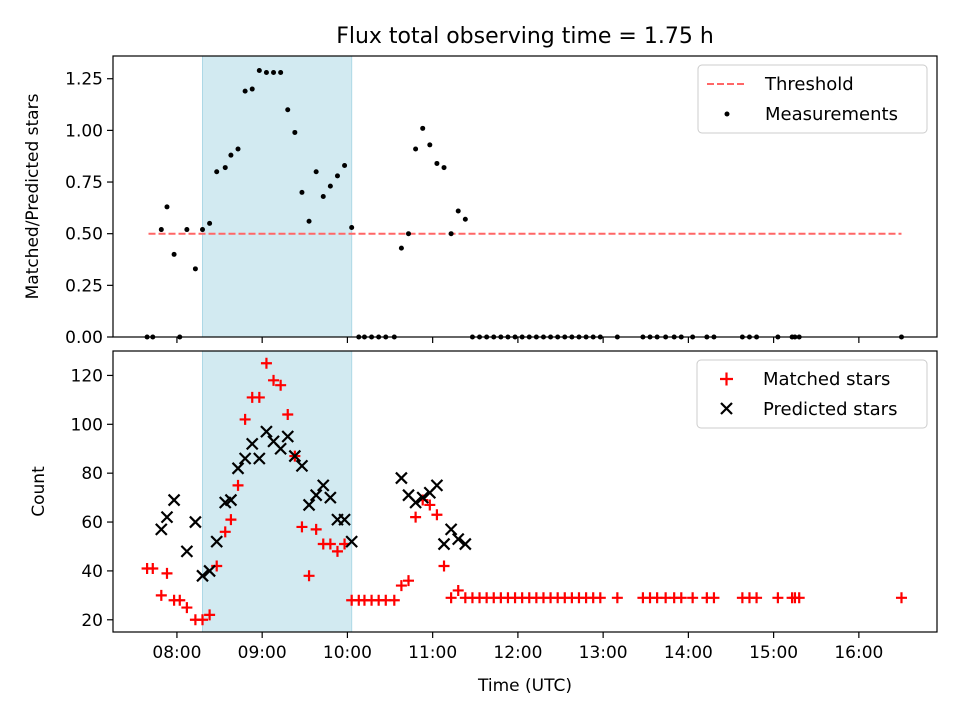  What do you see at coordinates (812, 99) in the screenshot?
I see `ratio-legend-box` at bounding box center [812, 99].